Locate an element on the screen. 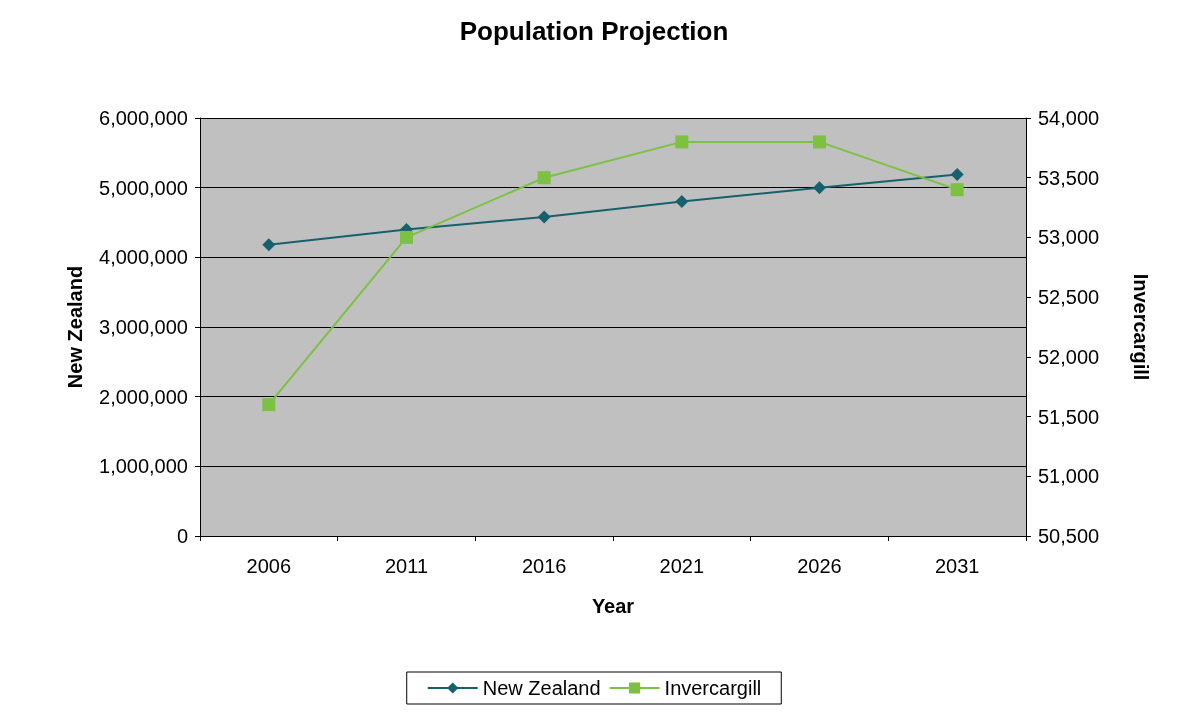 The width and height of the screenshot is (1188, 714). x-tick-label: 2021 is located at coordinates (682, 566).